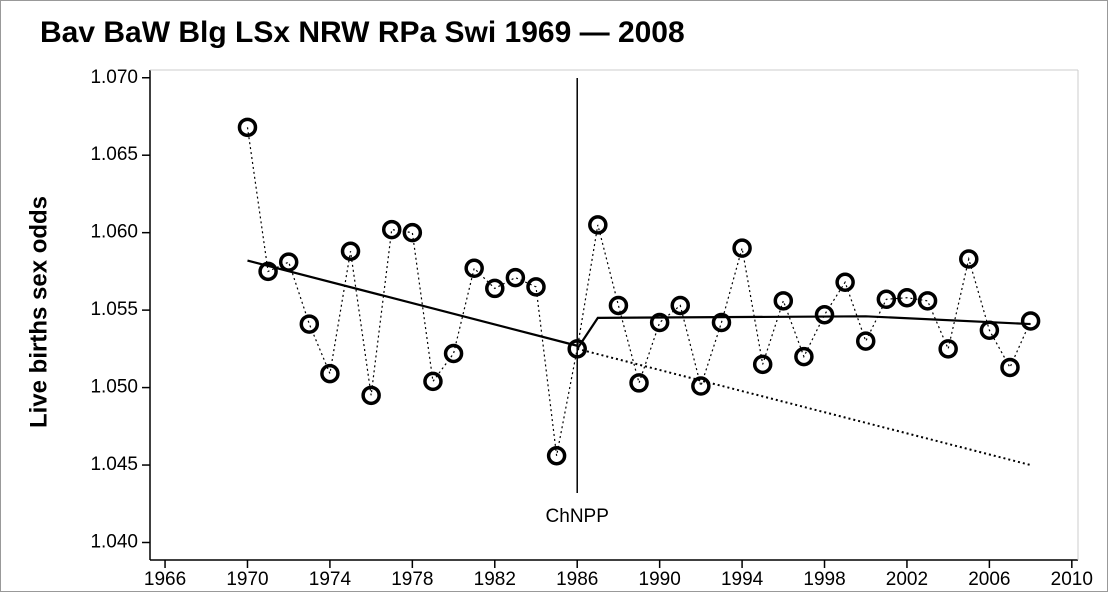 This screenshot has width=1108, height=592. I want to click on x-tick-label: 2006, so click(989, 579).